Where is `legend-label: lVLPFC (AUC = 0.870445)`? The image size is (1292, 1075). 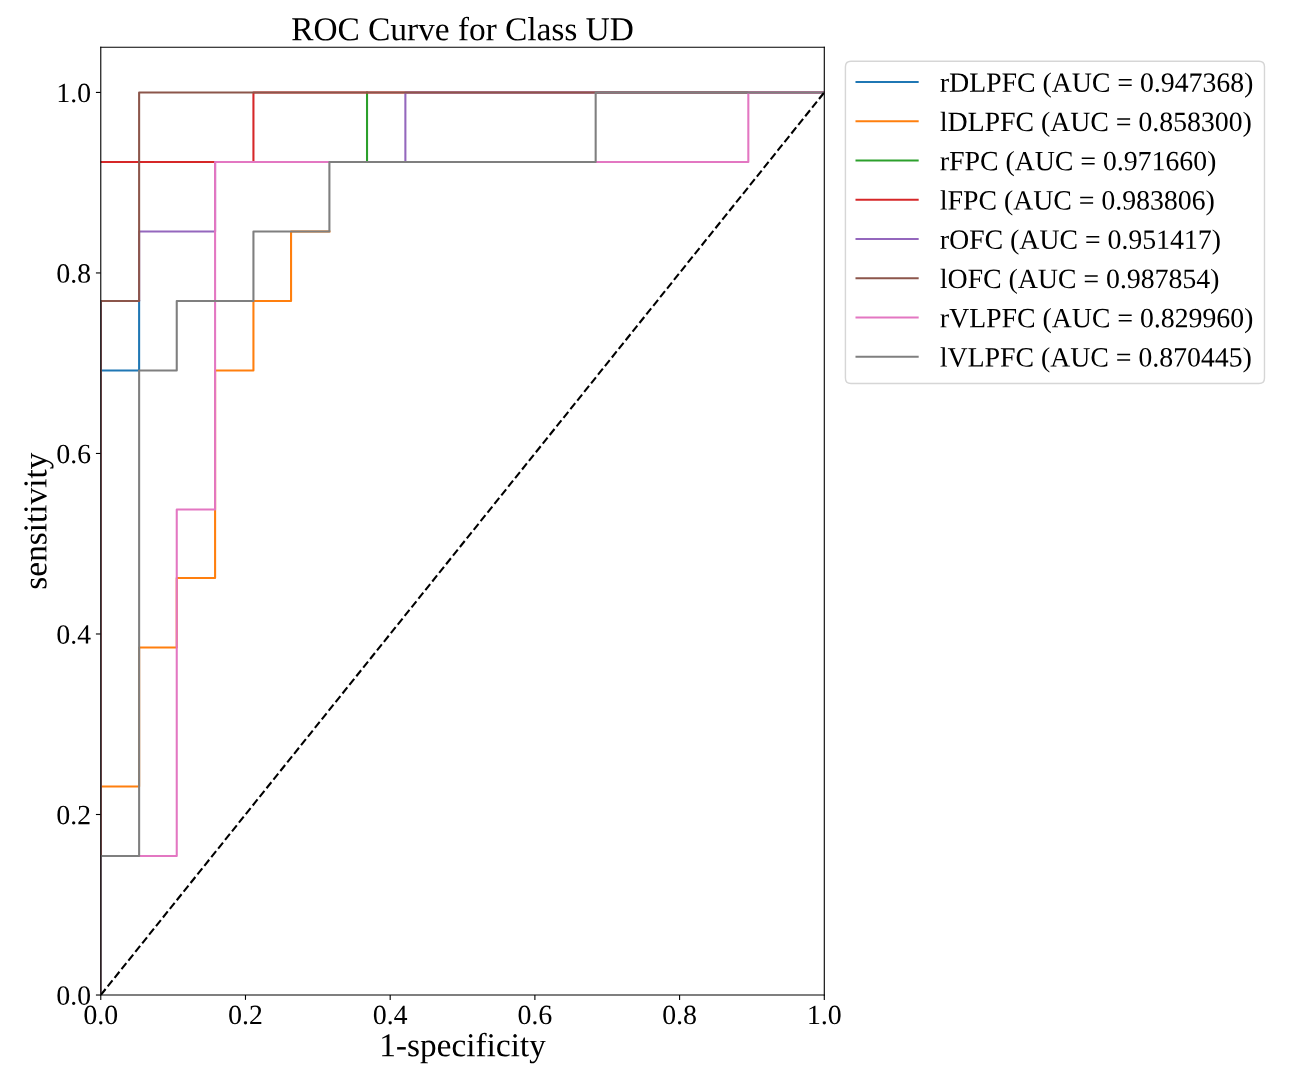 legend-label: lVLPFC (AUC = 0.870445) is located at coordinates (1095, 360).